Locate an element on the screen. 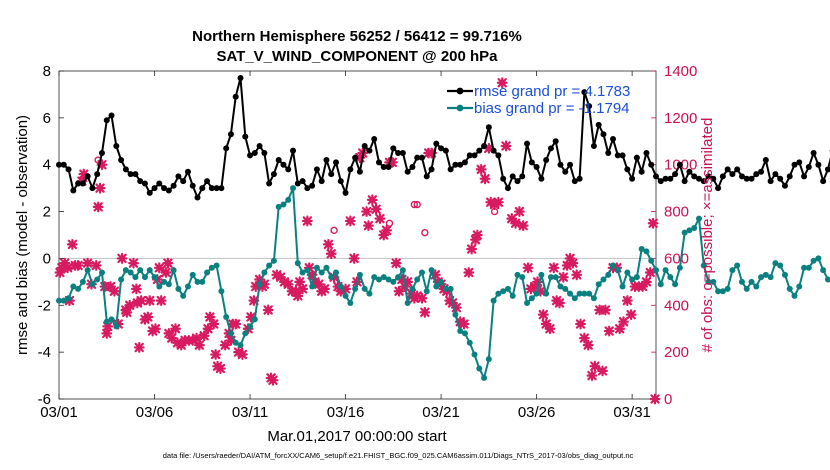  obs-markers-possible is located at coordinates (296, 199).